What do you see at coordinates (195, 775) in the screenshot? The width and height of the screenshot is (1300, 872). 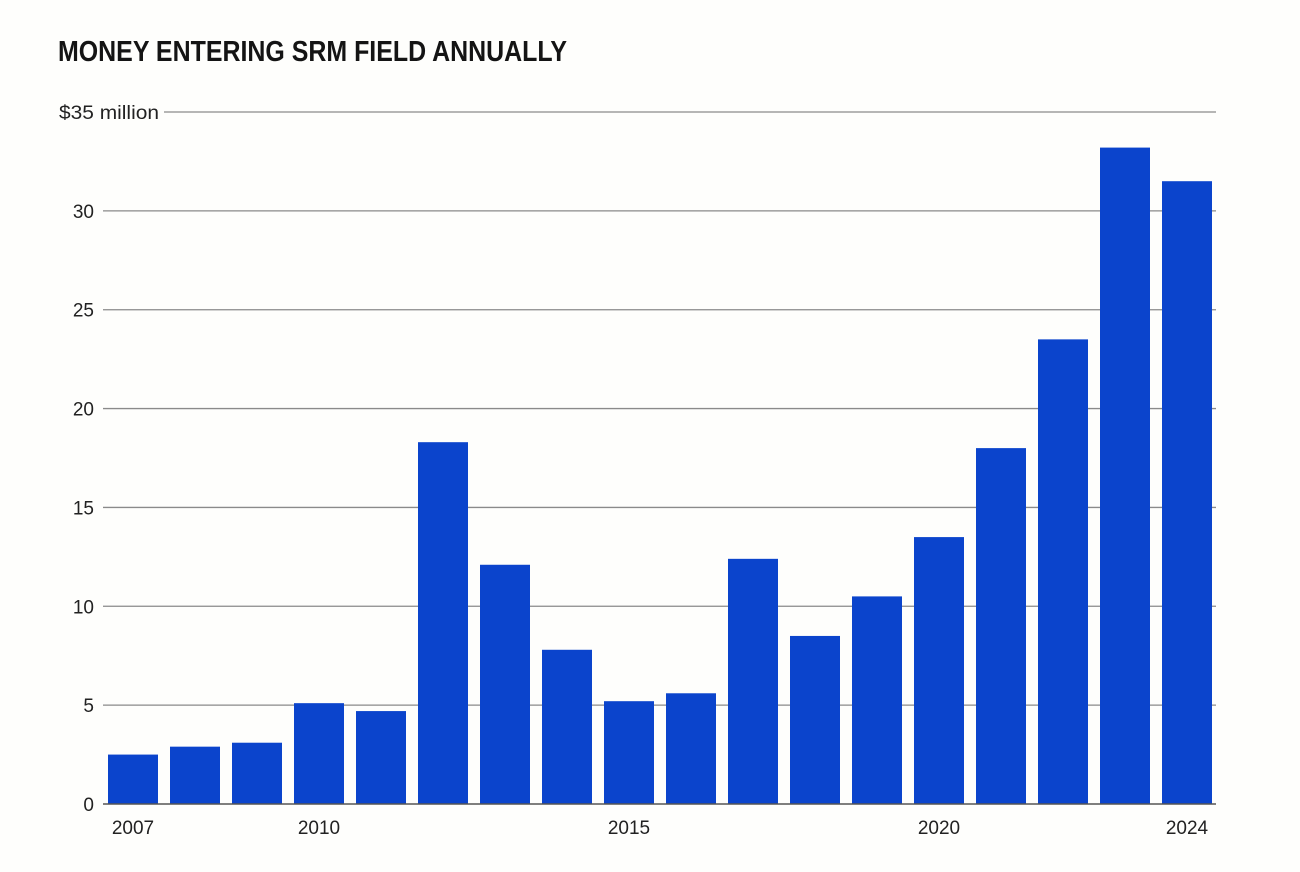 I see `bar-2008` at bounding box center [195, 775].